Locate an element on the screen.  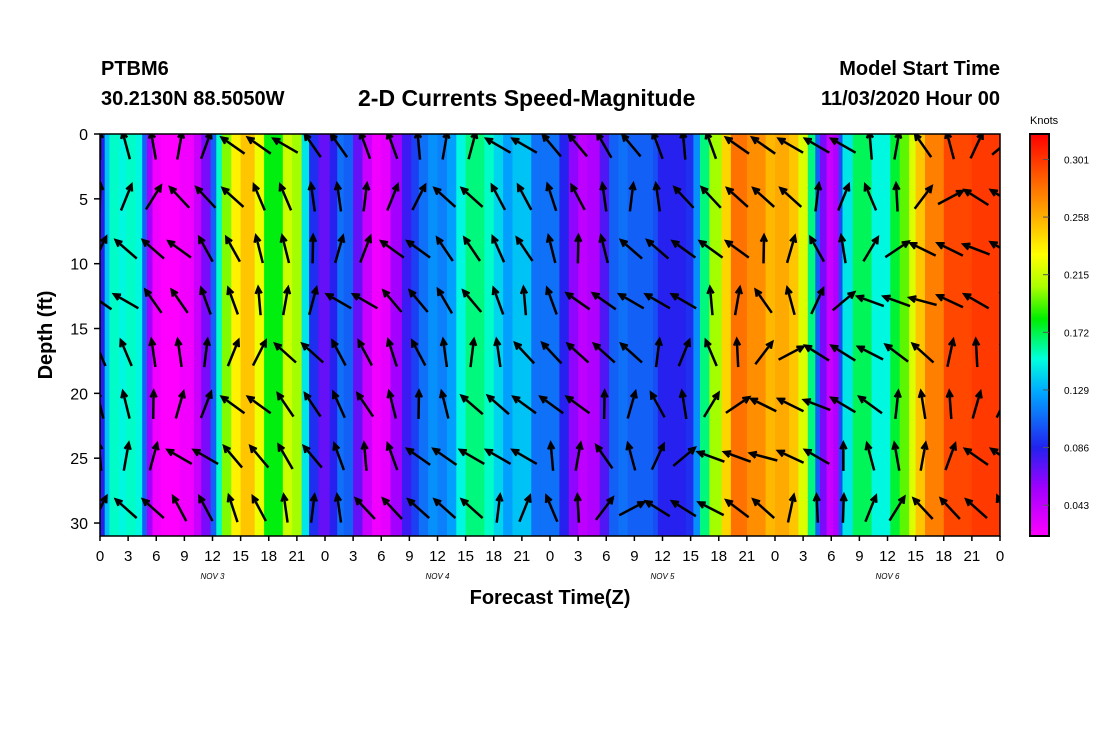
colorbar-tick-label: 0.301 is located at coordinates (1076, 160).